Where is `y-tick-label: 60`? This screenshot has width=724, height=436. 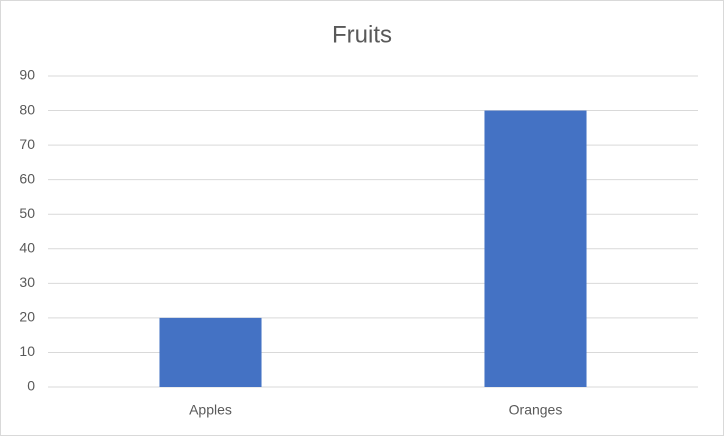 y-tick-label: 60 is located at coordinates (27, 178).